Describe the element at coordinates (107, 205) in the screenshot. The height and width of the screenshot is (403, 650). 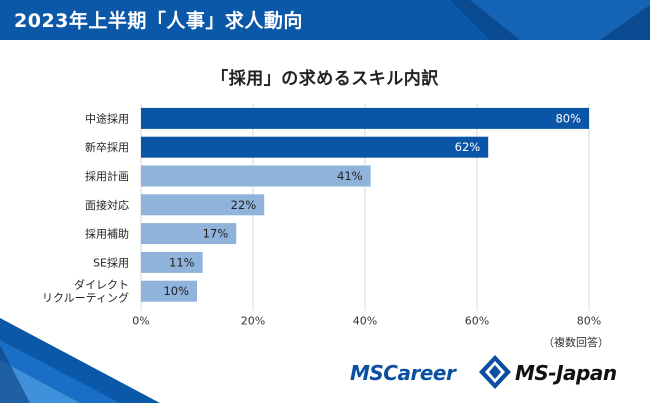
I see `category-label: 面接対応` at that location.